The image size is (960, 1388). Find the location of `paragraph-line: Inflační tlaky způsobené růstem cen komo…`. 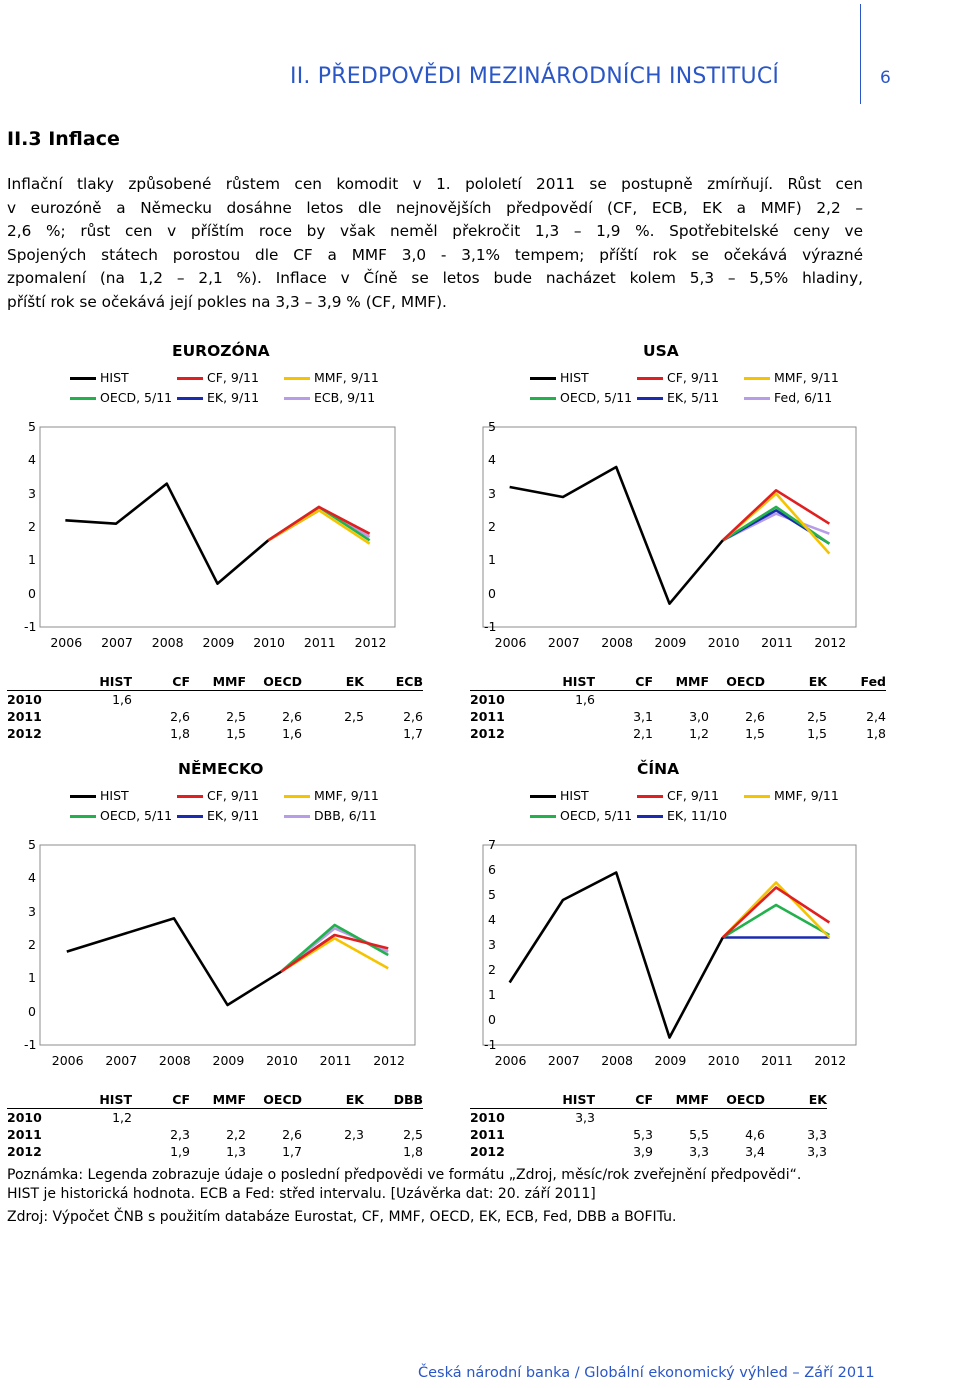

paragraph-line: Inflační tlaky způsobené růstem cen komo… is located at coordinates (435, 184).